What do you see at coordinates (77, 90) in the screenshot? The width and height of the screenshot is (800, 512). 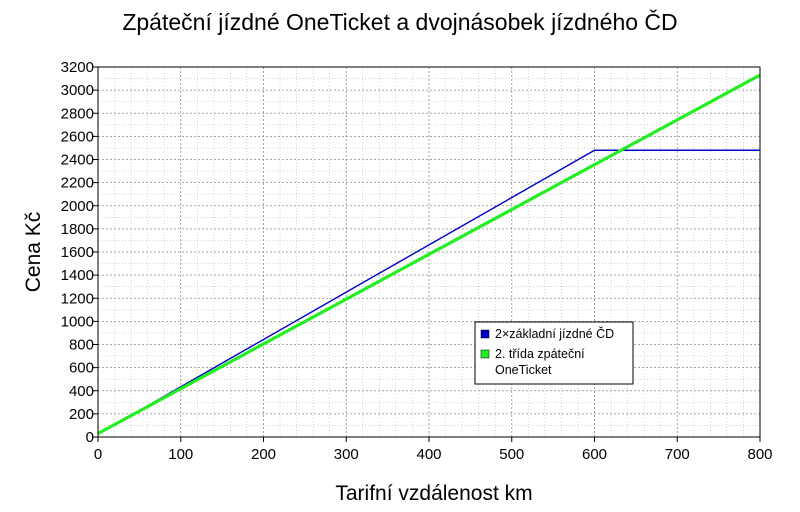 I see `y-tick-label: 3000` at bounding box center [77, 90].